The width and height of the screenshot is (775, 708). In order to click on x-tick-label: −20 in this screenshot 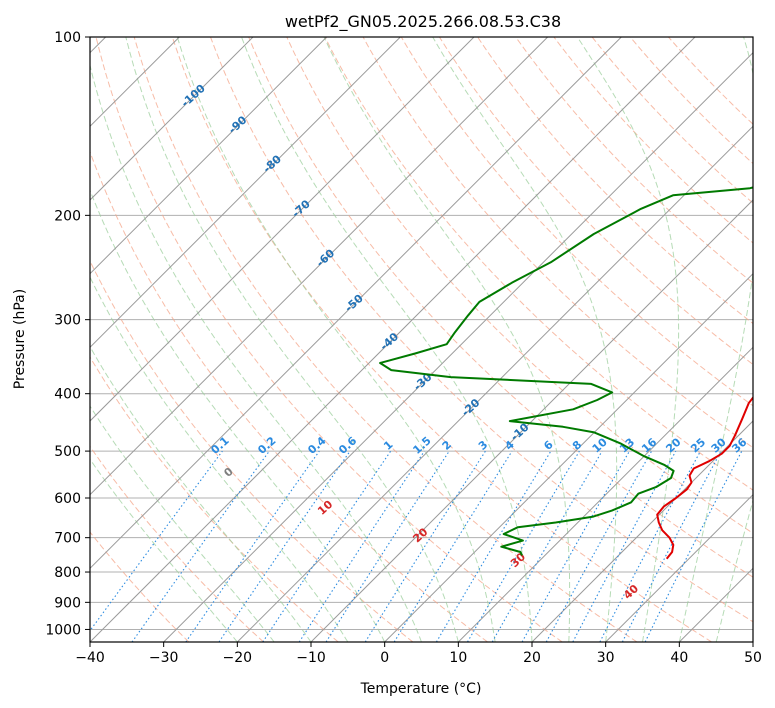, I will do `click(238, 658)`.